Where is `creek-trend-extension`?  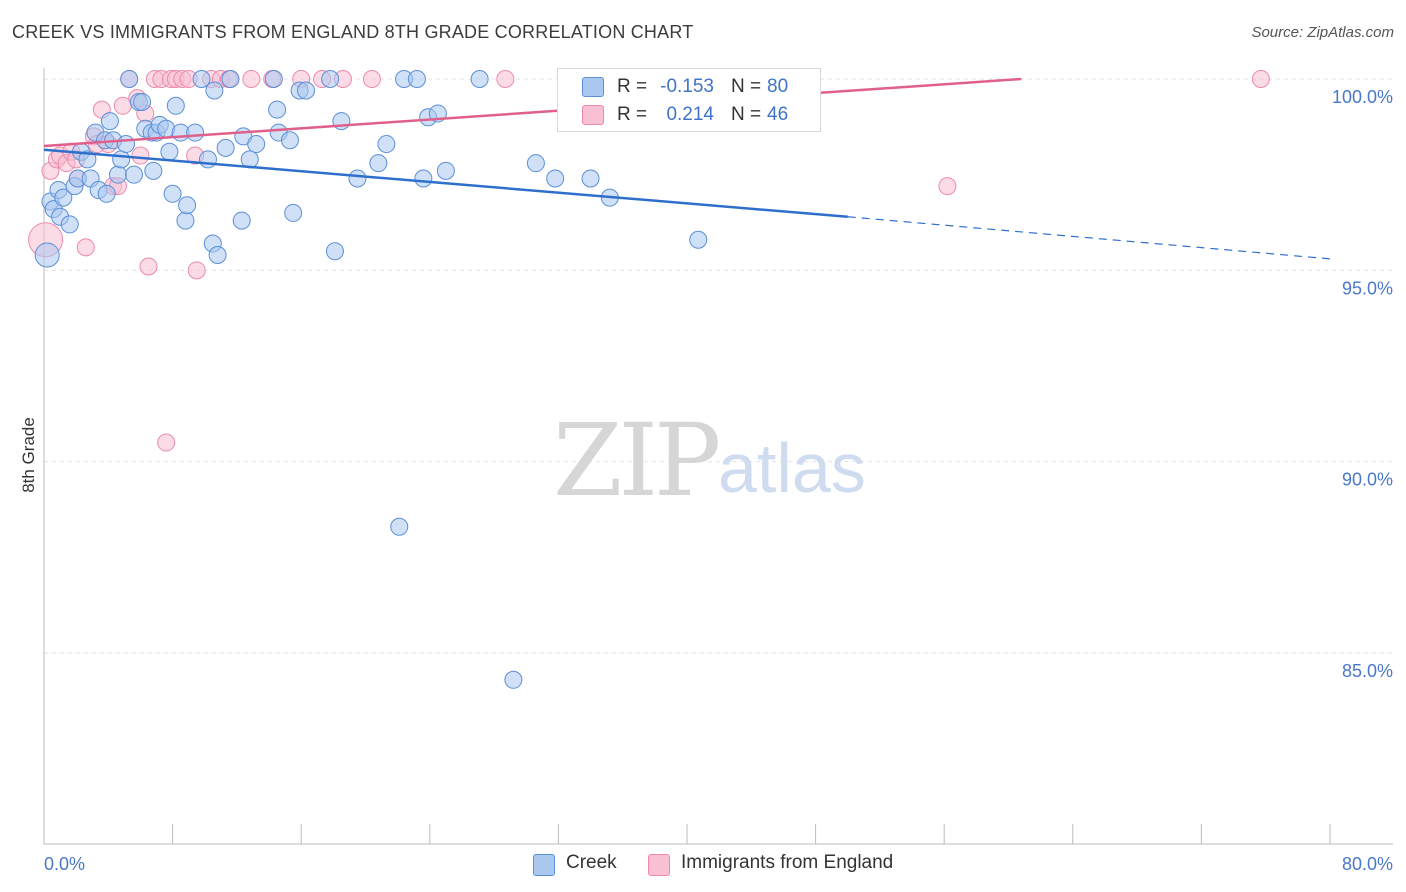
creek-trend-extension is located at coordinates (1089, 238).